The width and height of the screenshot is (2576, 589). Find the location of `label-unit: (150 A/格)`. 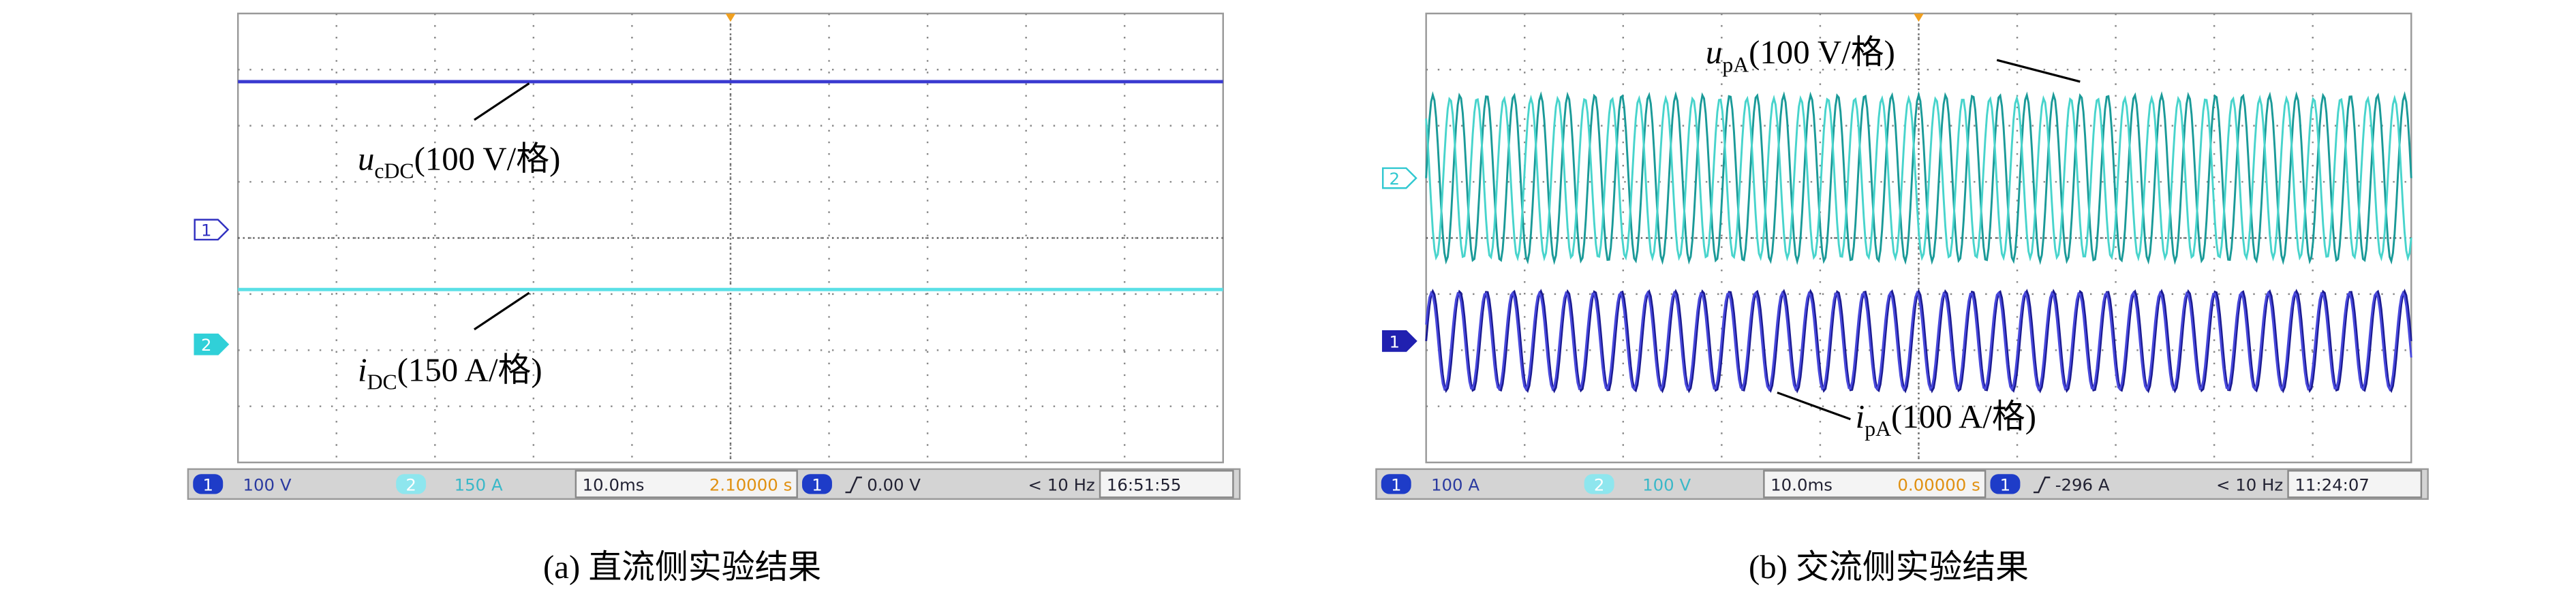

label-unit: (150 A/格) is located at coordinates (469, 370).